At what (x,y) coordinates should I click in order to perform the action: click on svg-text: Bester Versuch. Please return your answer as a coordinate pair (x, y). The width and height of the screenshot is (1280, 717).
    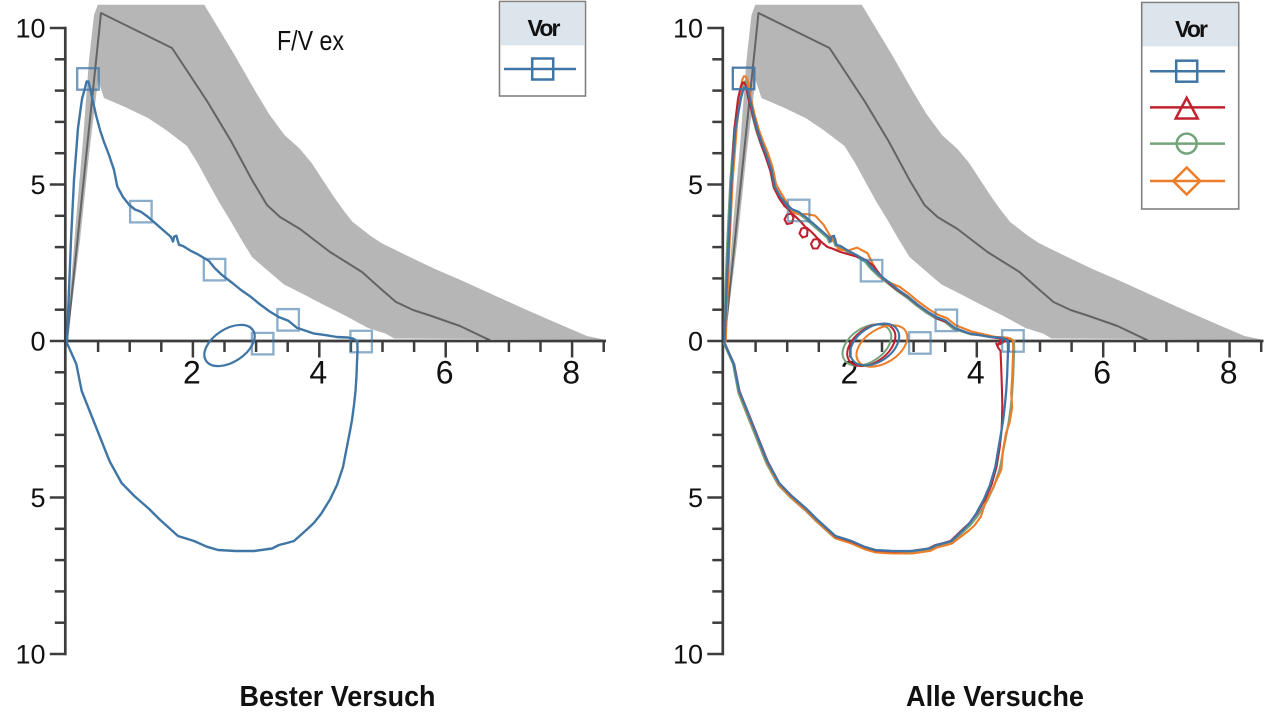
    Looking at the image, I should click on (338, 697).